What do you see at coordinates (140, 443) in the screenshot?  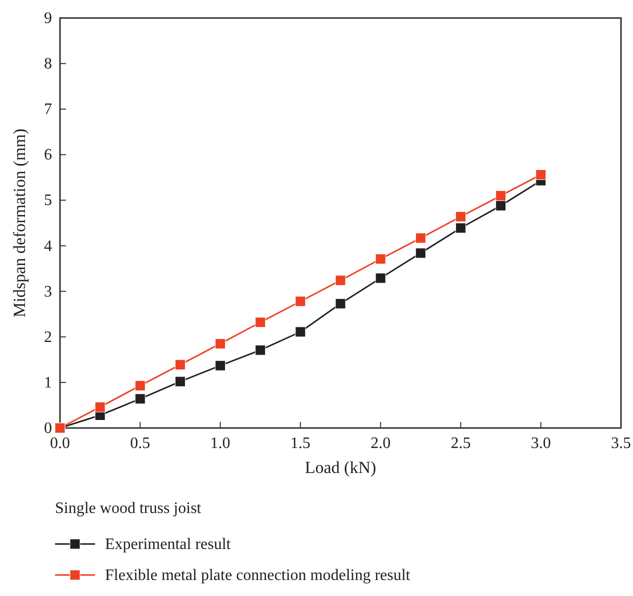 I see `x-tick-label: 0.5` at bounding box center [140, 443].